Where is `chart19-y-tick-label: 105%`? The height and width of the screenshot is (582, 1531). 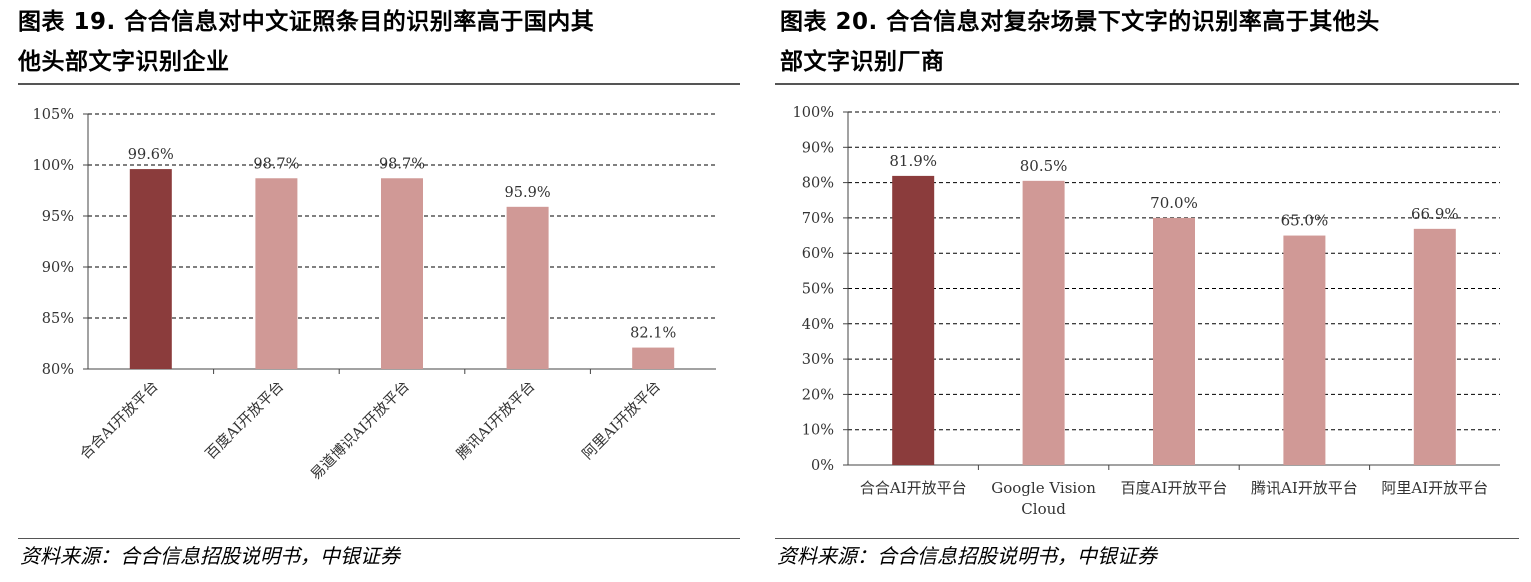 chart19-y-tick-label: 105% is located at coordinates (53, 115).